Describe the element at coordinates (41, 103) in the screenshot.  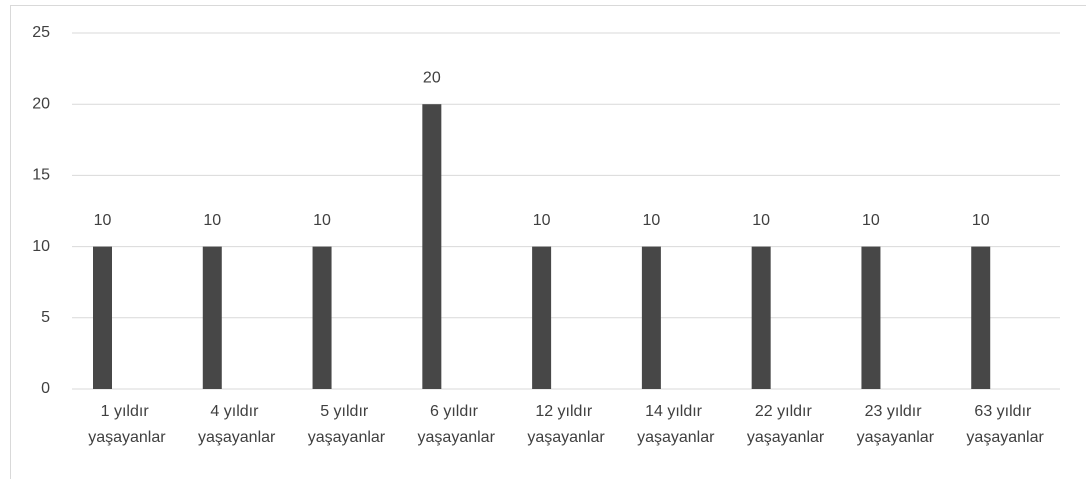
I see `y-tick-label: 20` at that location.